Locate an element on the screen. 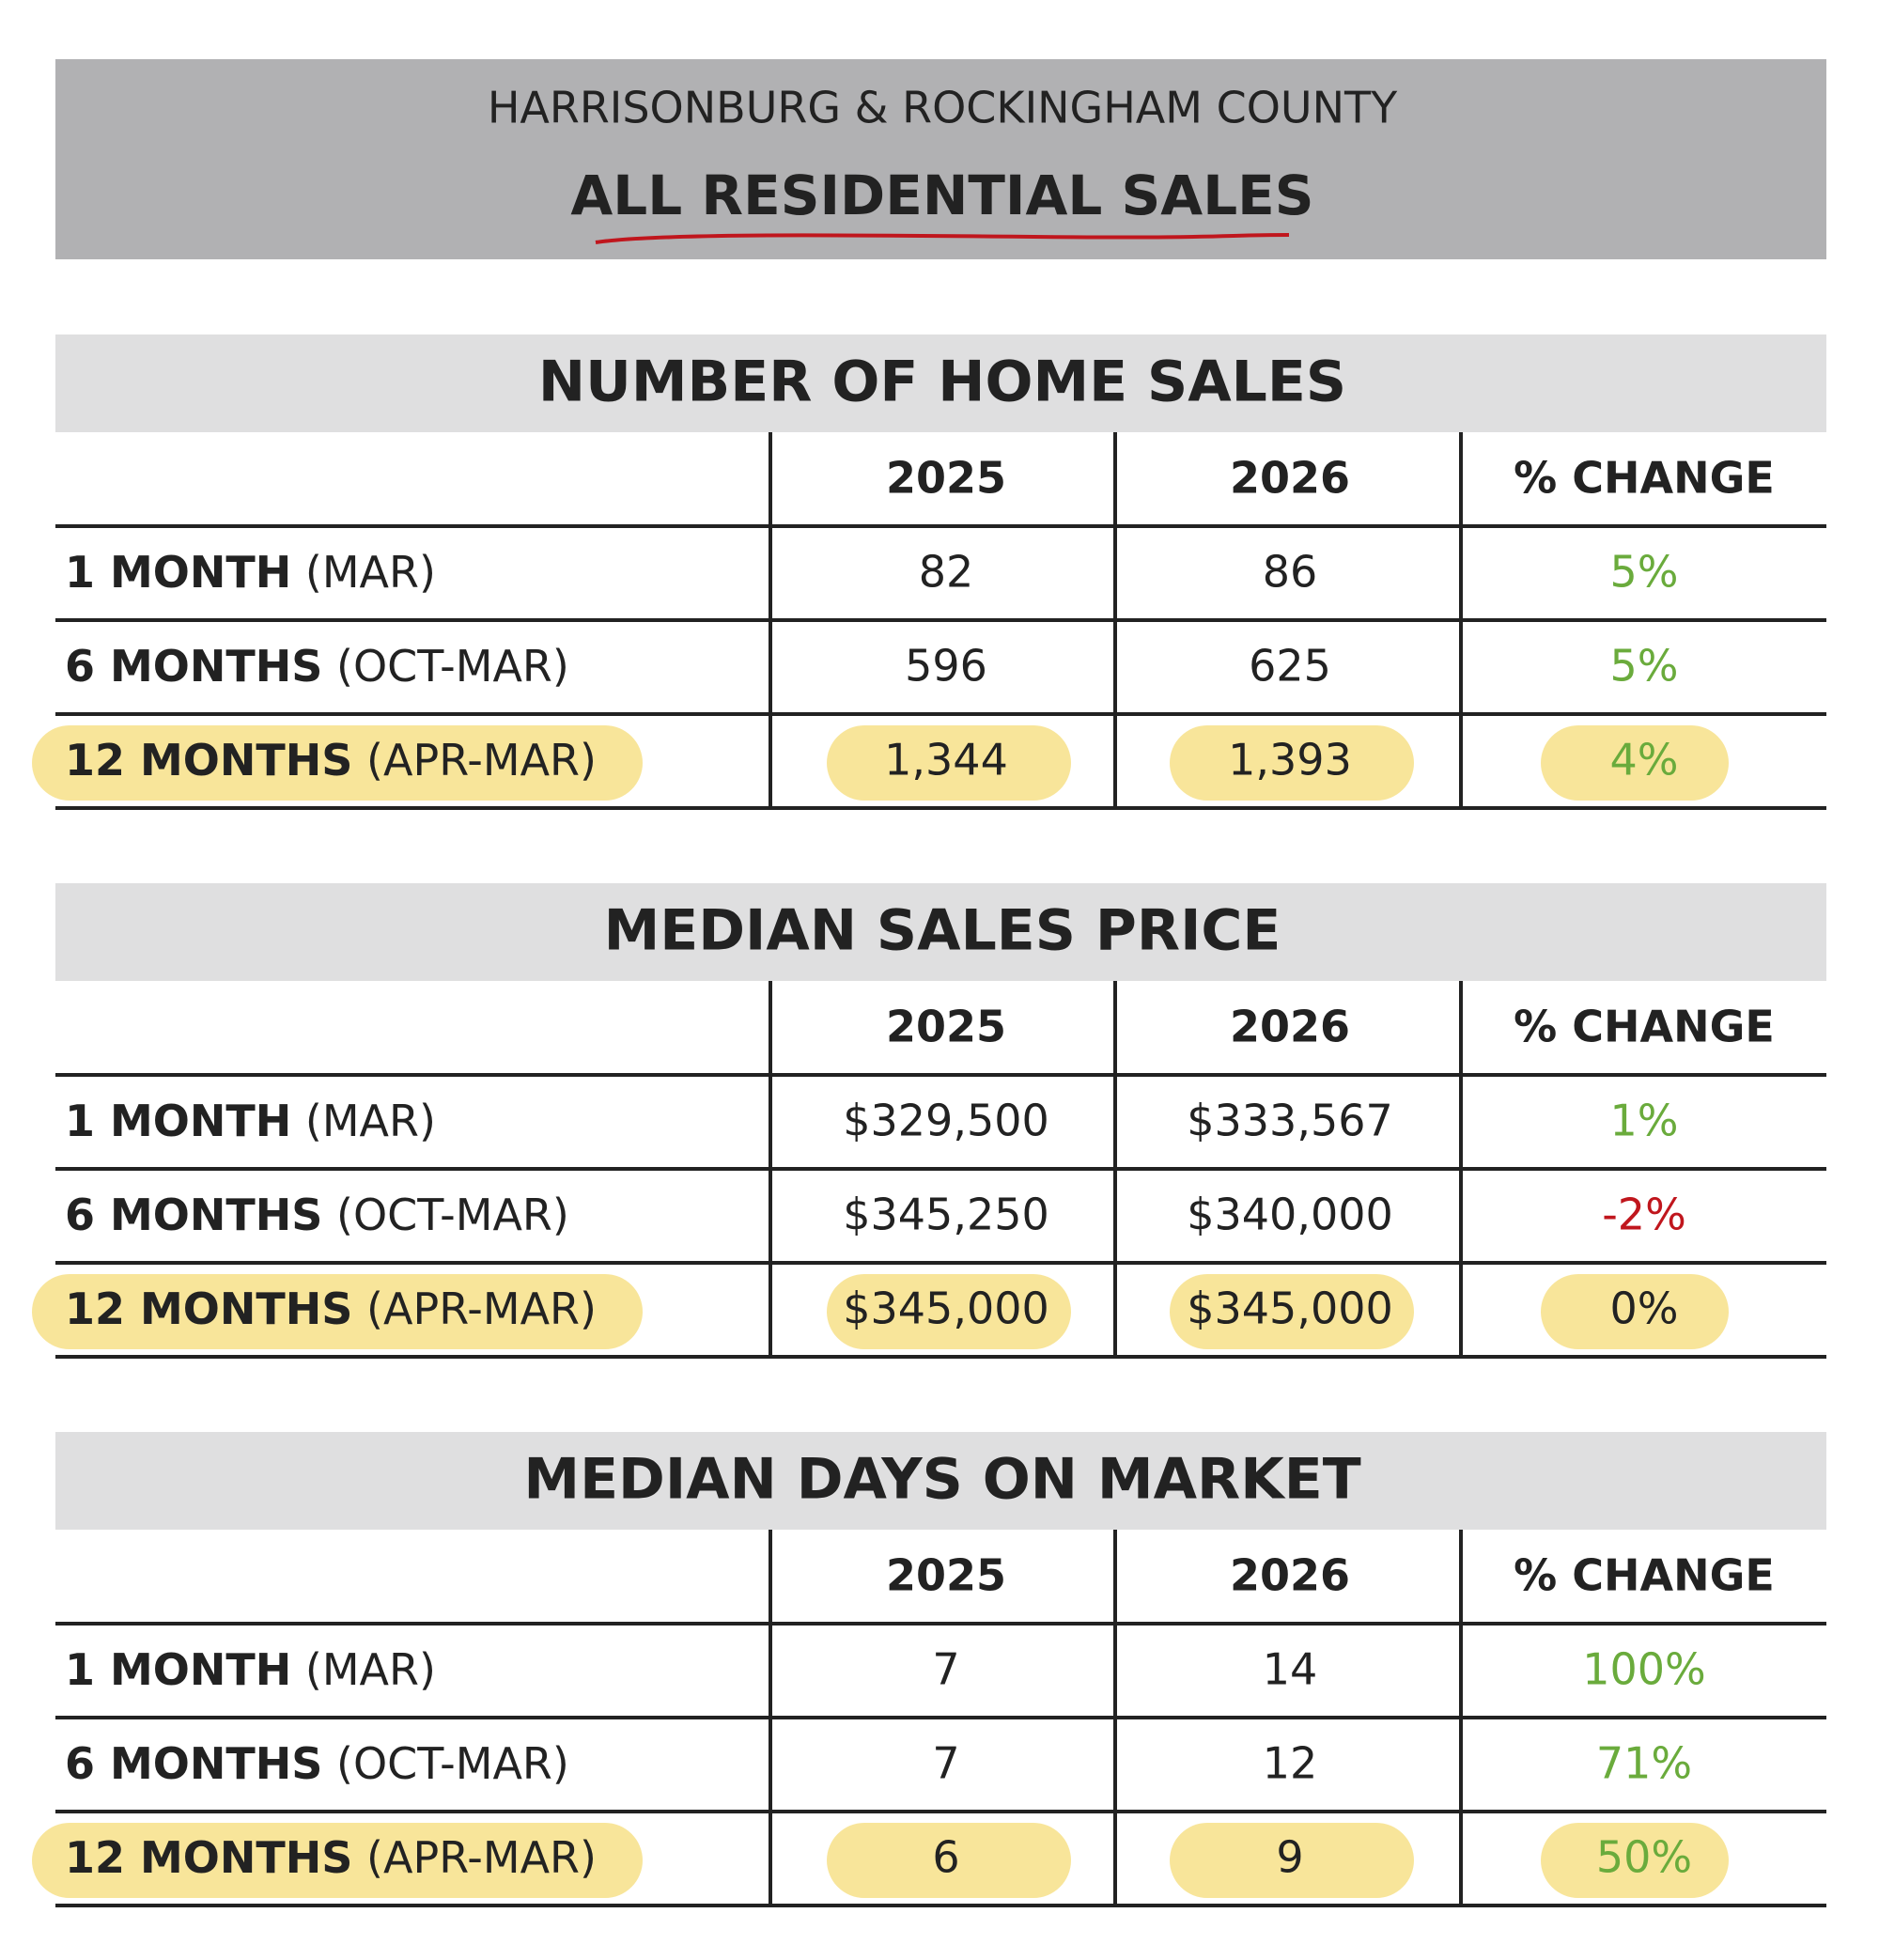 Image resolution: width=1879 pixels, height=1960 pixels. cell-value: 82 is located at coordinates (946, 572).